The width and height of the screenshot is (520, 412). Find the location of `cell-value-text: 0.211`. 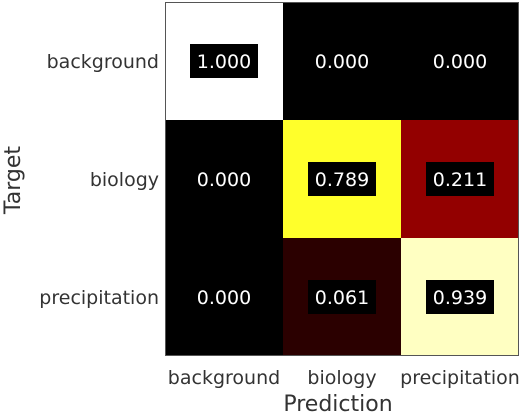

cell-value-text: 0.211 is located at coordinates (460, 180).